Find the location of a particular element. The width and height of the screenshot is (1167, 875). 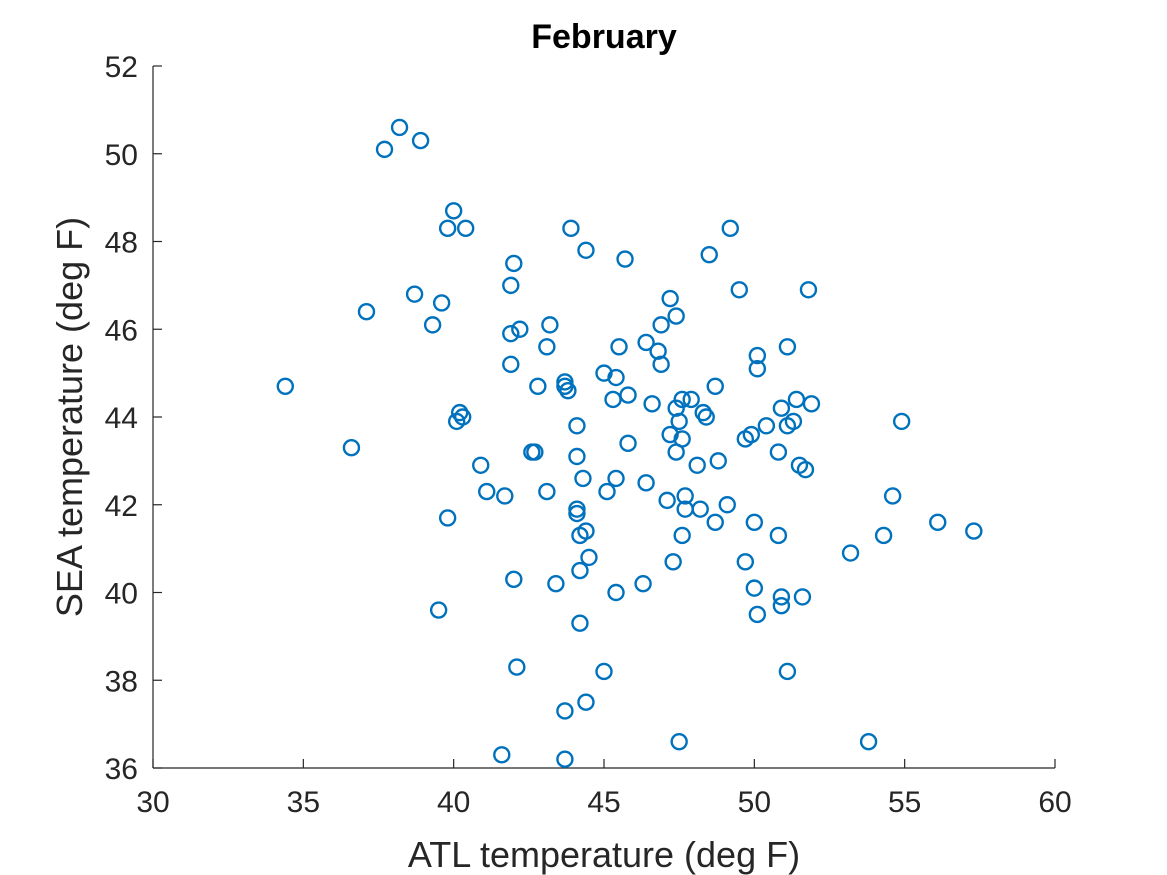

x-tick-label: 45 is located at coordinates (603, 802).